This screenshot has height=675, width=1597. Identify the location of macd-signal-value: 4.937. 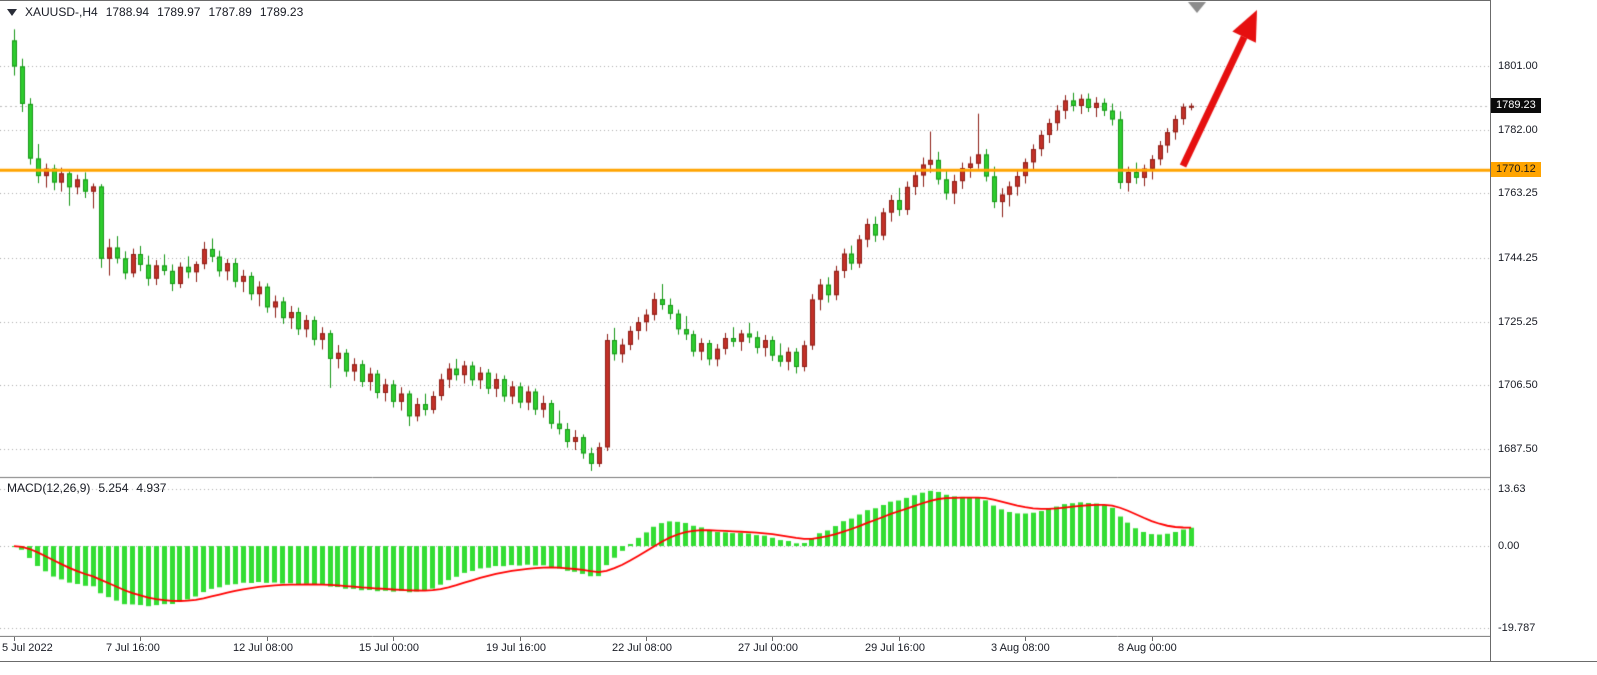
(151, 488).